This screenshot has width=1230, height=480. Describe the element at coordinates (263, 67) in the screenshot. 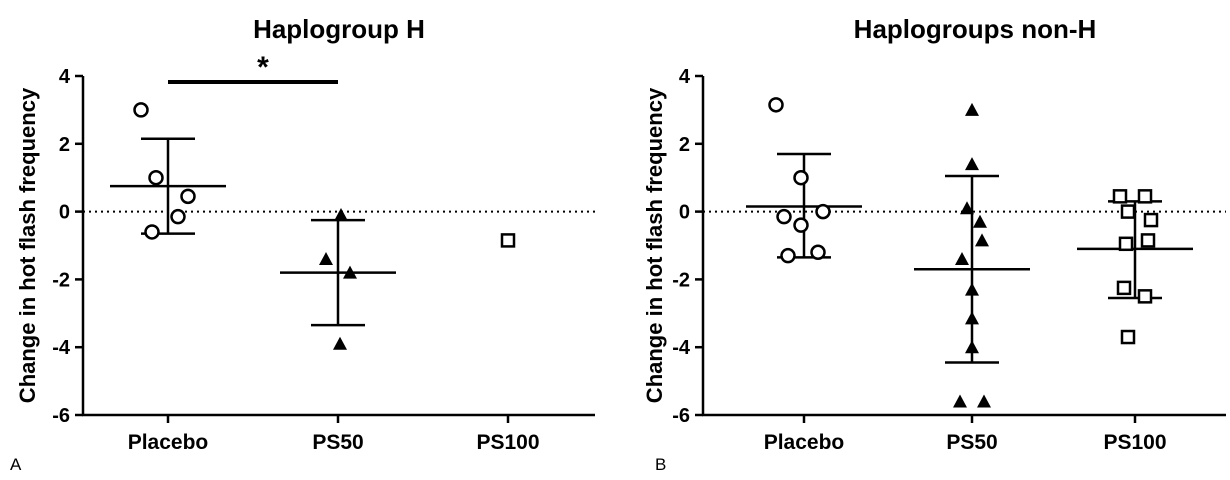

I see `significance-marker: *` at that location.